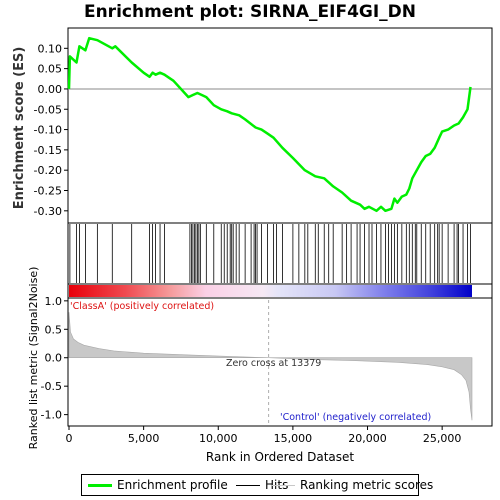 This screenshot has width=500, height=500. What do you see at coordinates (48, 109) in the screenshot?
I see `es-y-tick-label: -0.05` at bounding box center [48, 109].